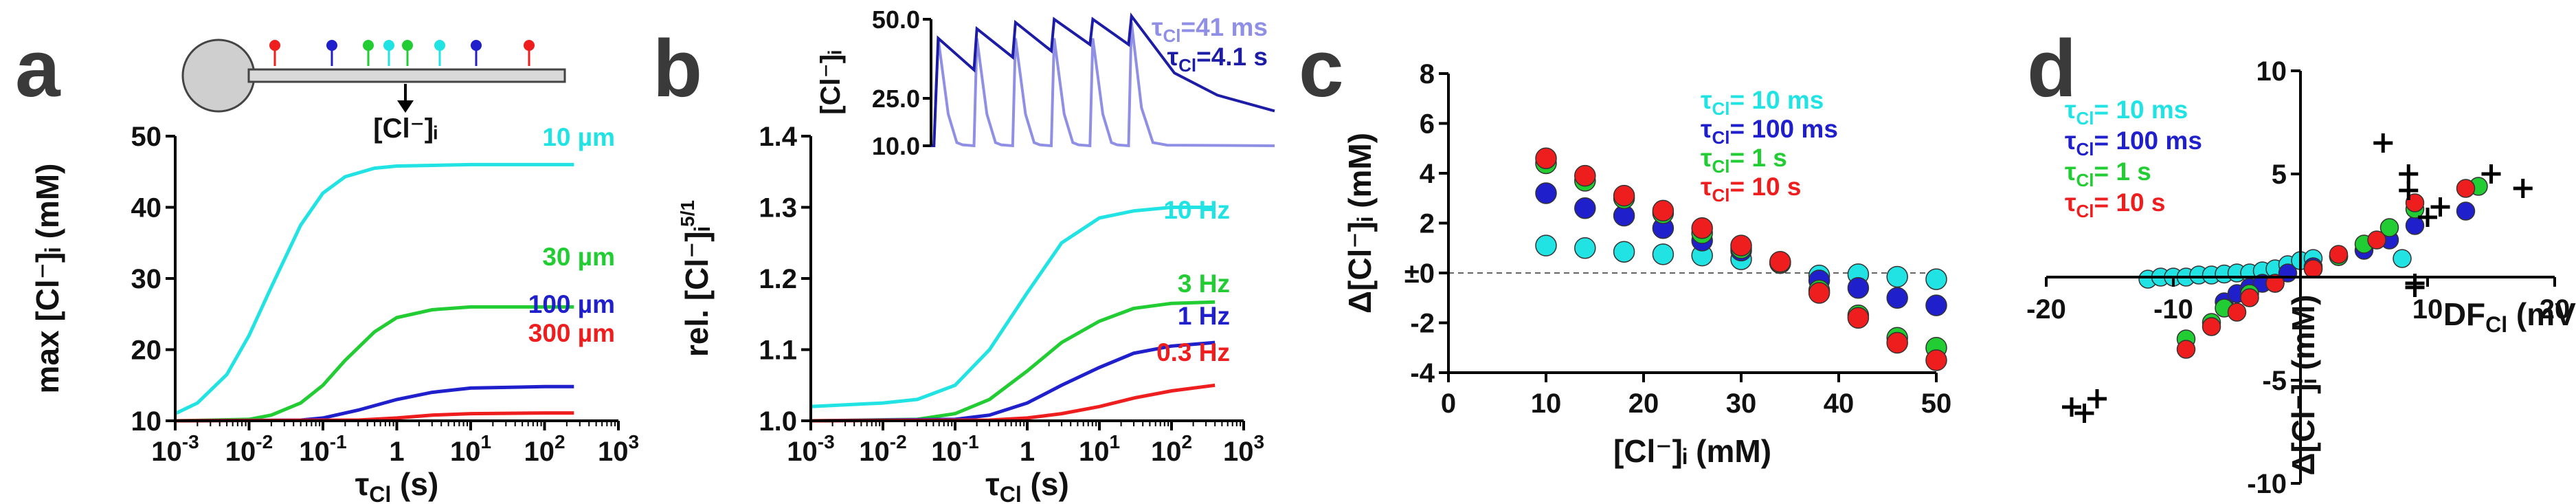 The width and height of the screenshot is (2576, 504). What do you see at coordinates (2274, 381) in the screenshot?
I see `y-tick-label: -5` at bounding box center [2274, 381].